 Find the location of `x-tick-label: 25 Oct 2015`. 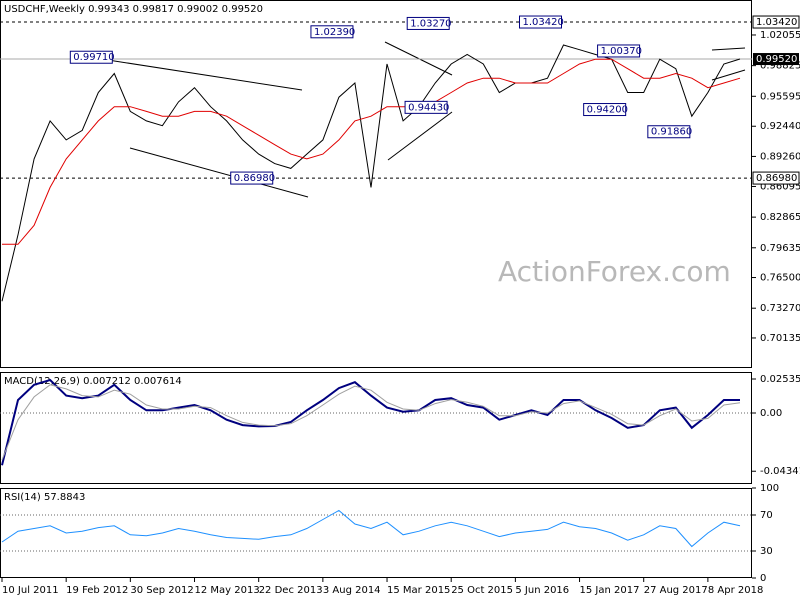

x-tick-label: 25 Oct 2015 is located at coordinates (482, 590).